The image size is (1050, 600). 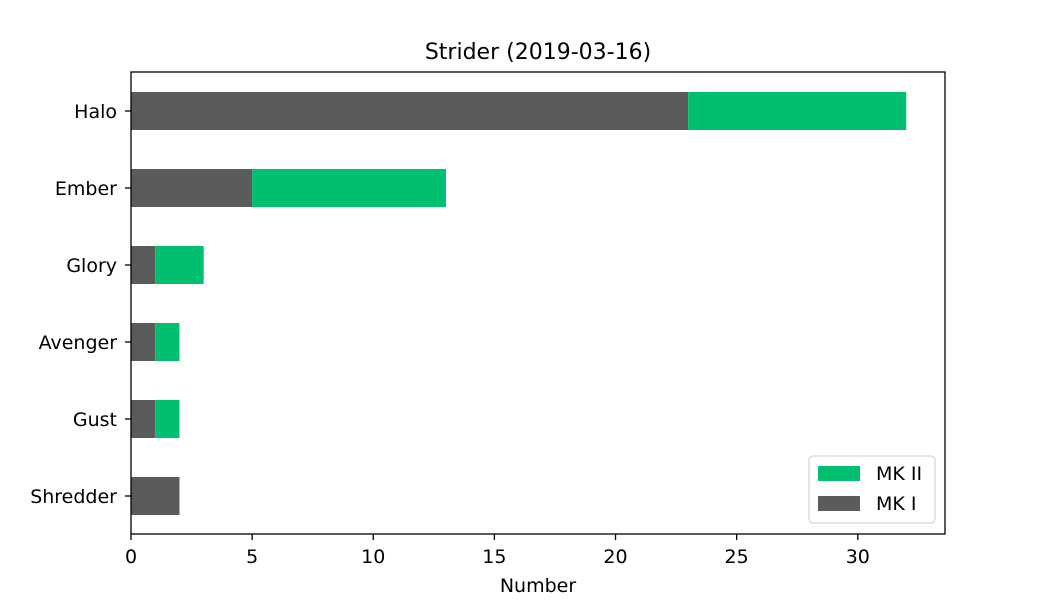 I want to click on legend: MK II MK I, so click(x=872, y=489).